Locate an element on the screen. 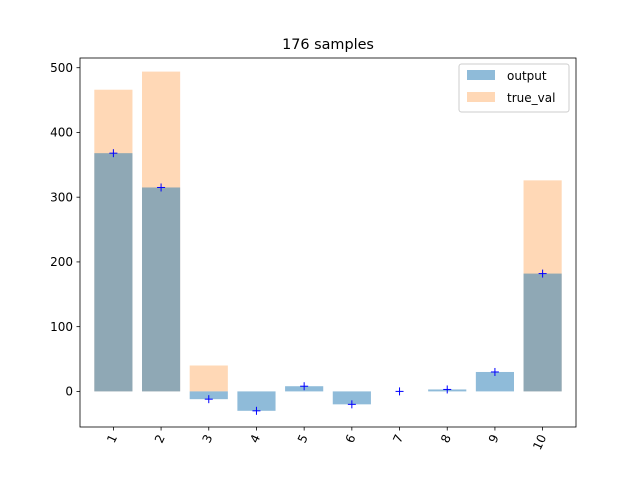 The height and width of the screenshot is (480, 640). legend-label-output: output is located at coordinates (527, 76).